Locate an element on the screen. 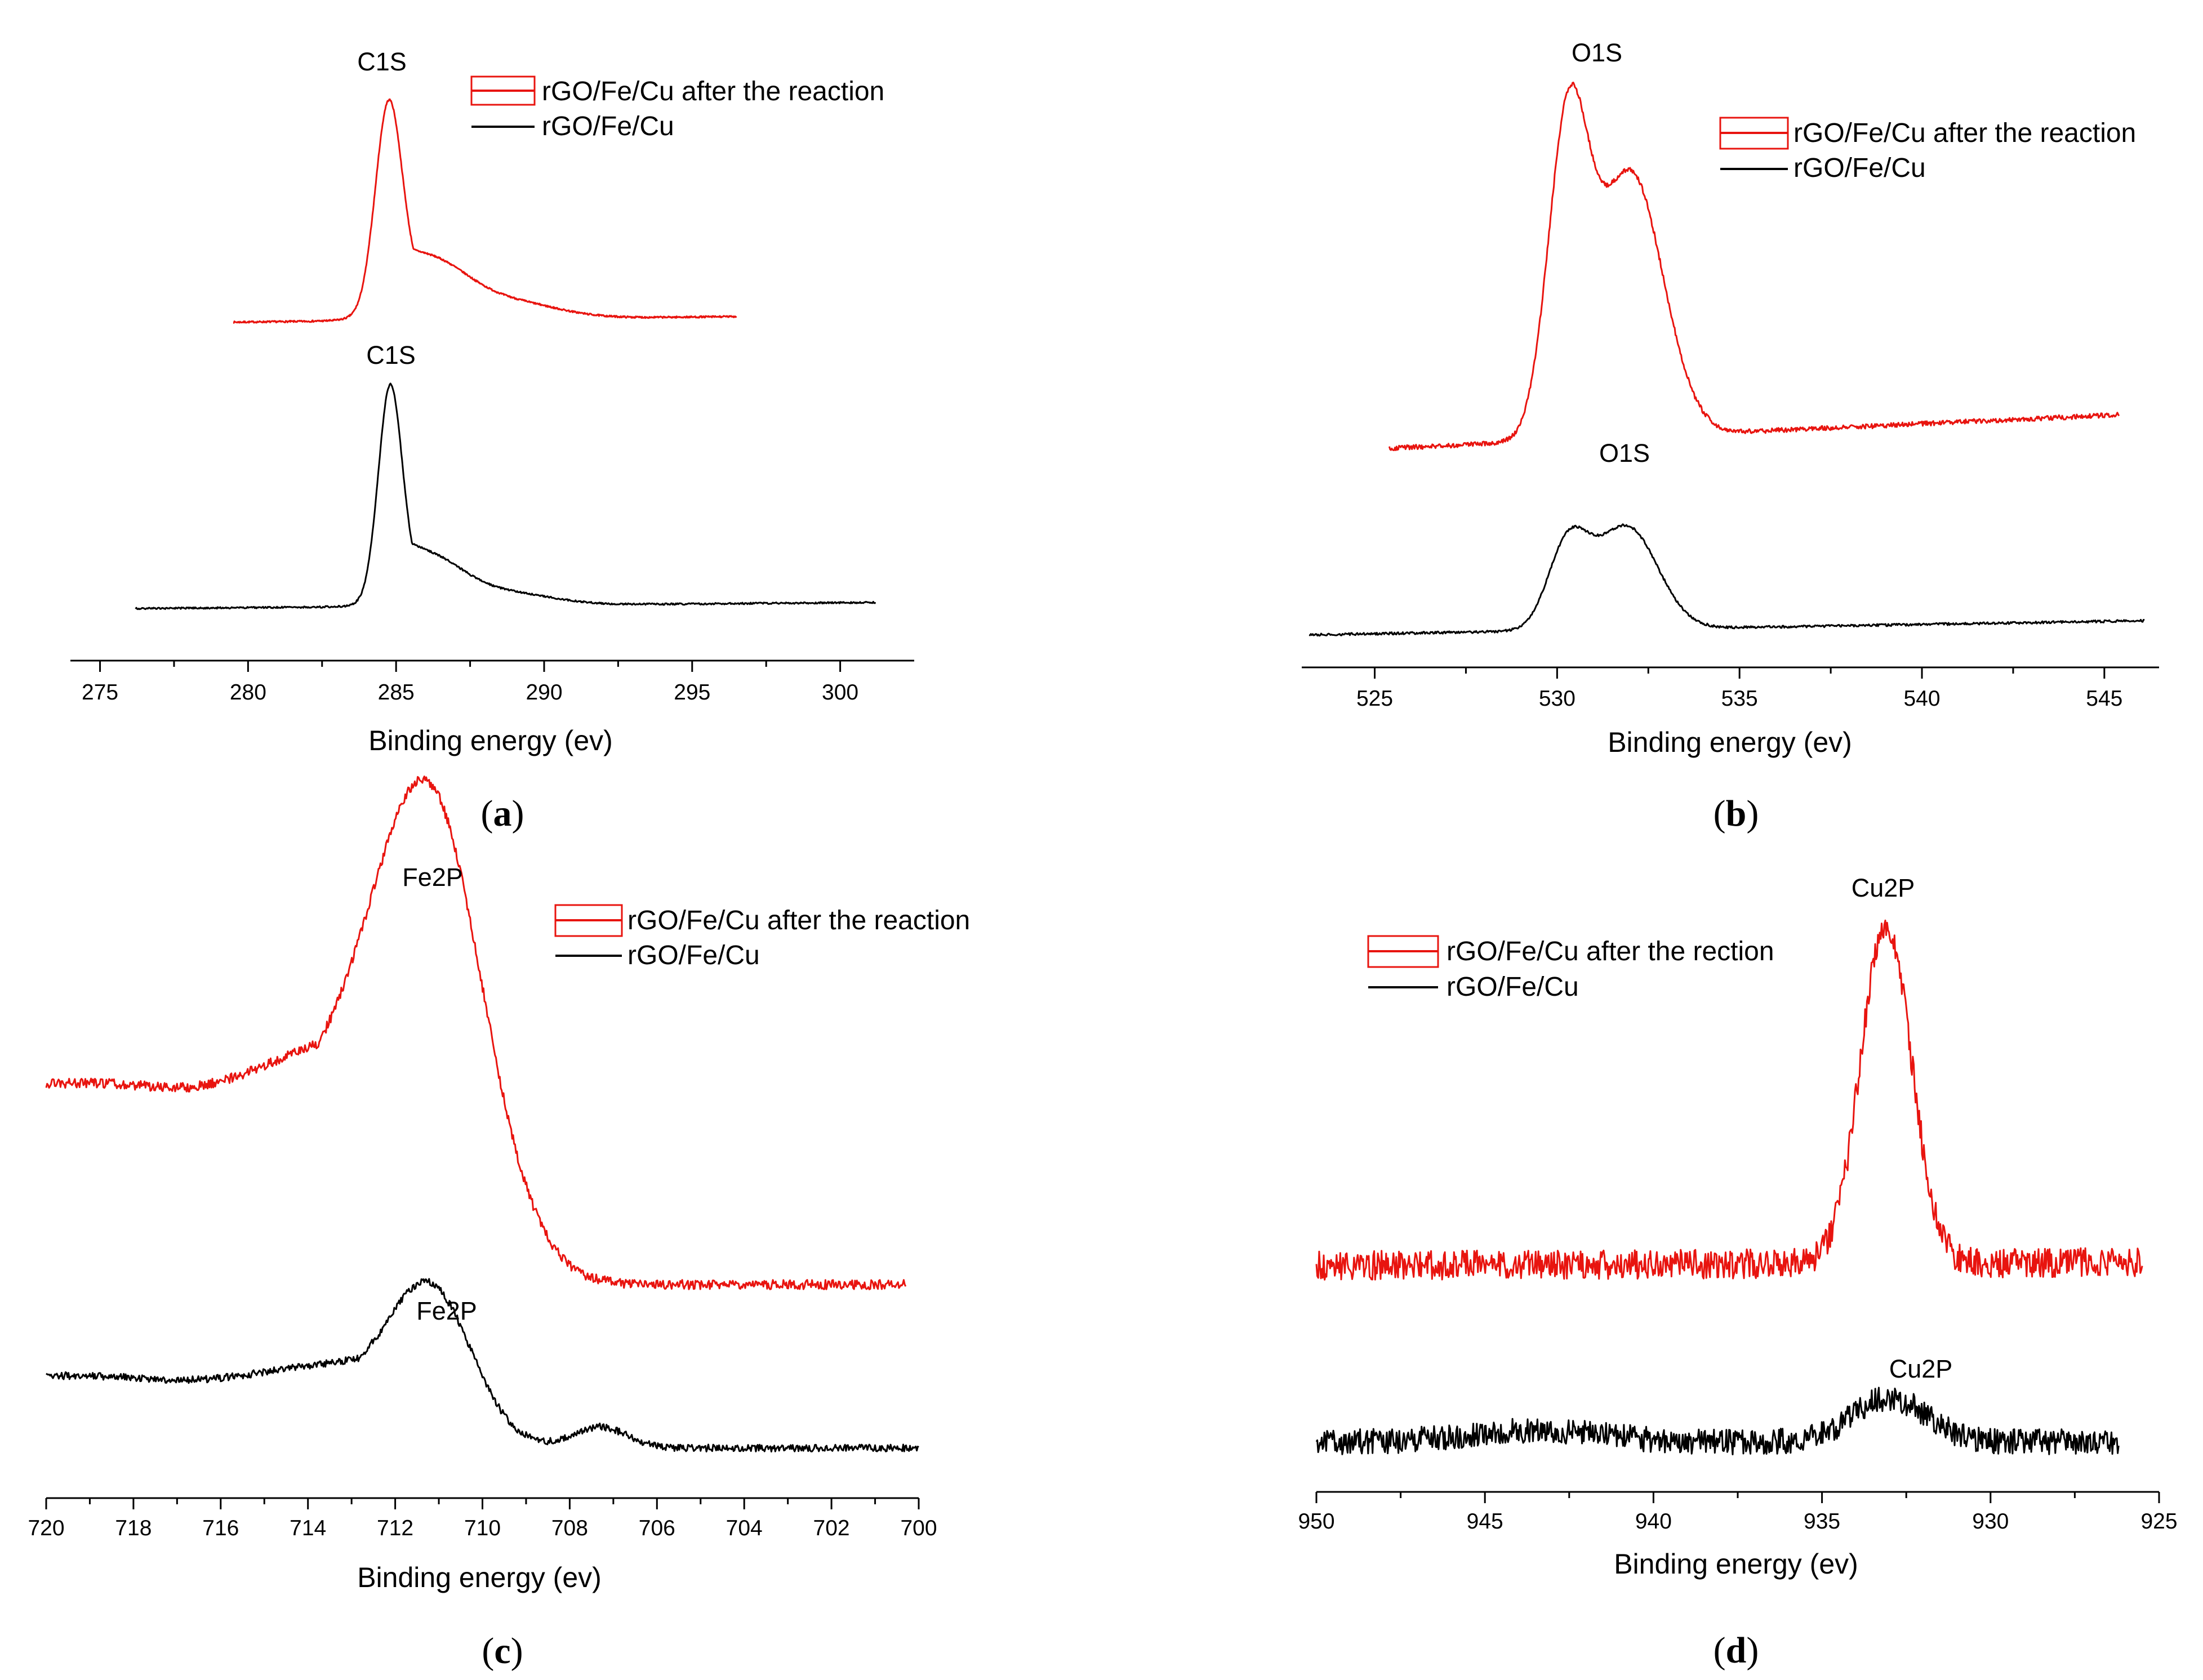 The image size is (2203, 1680). peak-label-before: Fe2P is located at coordinates (446, 1310).